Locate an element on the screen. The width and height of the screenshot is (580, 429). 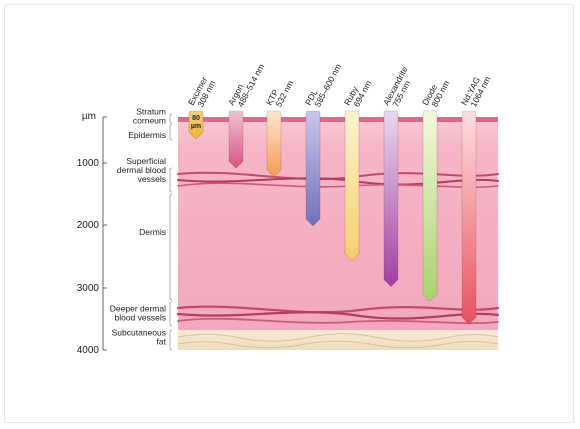
layer-label: Epidermis is located at coordinates (150, 132).